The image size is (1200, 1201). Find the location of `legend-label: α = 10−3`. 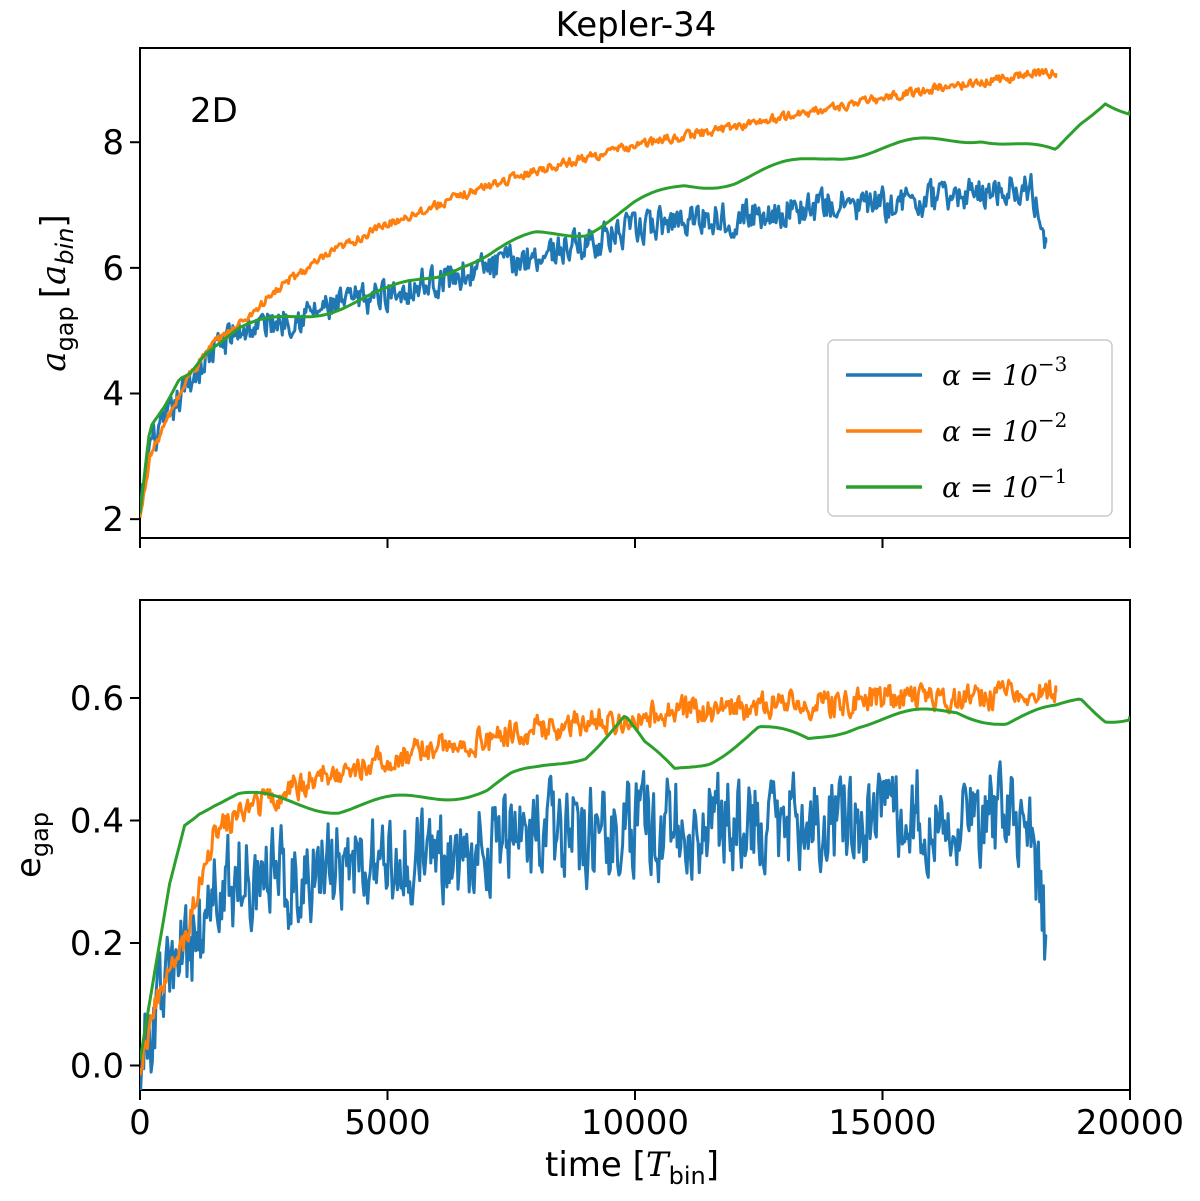

legend-label: α = 10−3 is located at coordinates (1004, 372).